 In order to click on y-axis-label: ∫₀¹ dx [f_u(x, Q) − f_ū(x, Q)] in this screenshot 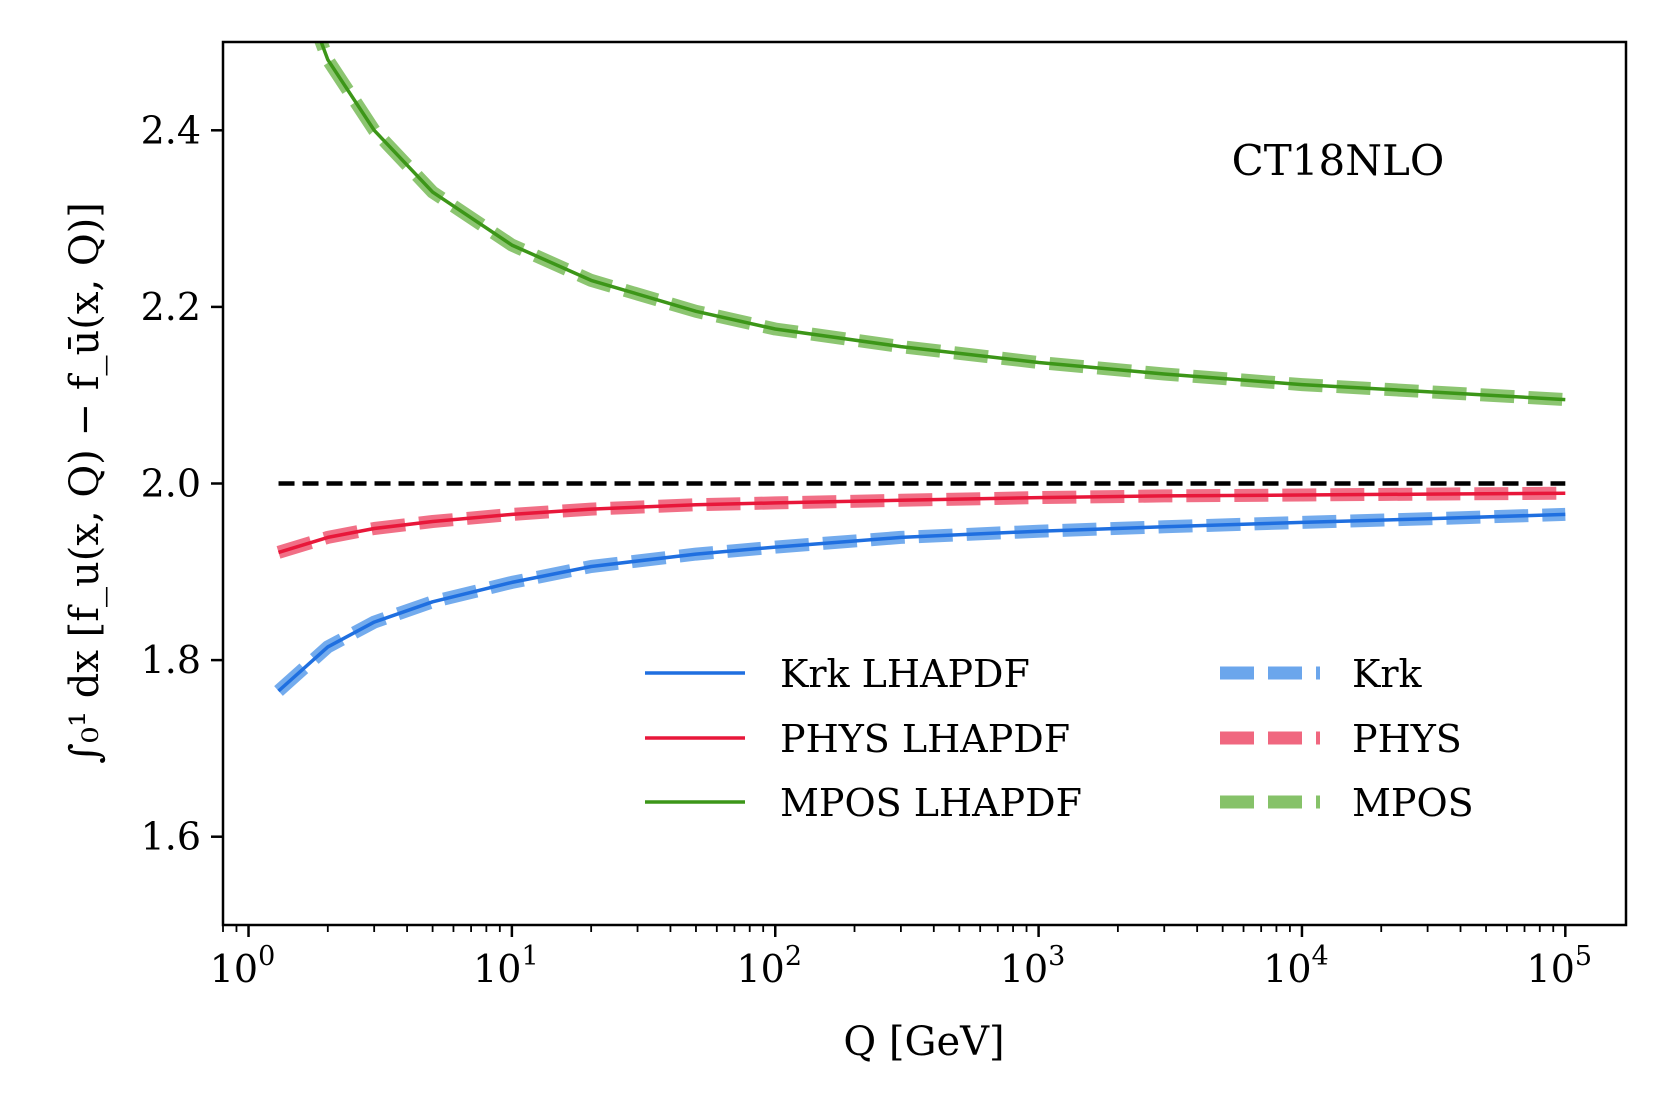, I will do `click(85, 483)`.